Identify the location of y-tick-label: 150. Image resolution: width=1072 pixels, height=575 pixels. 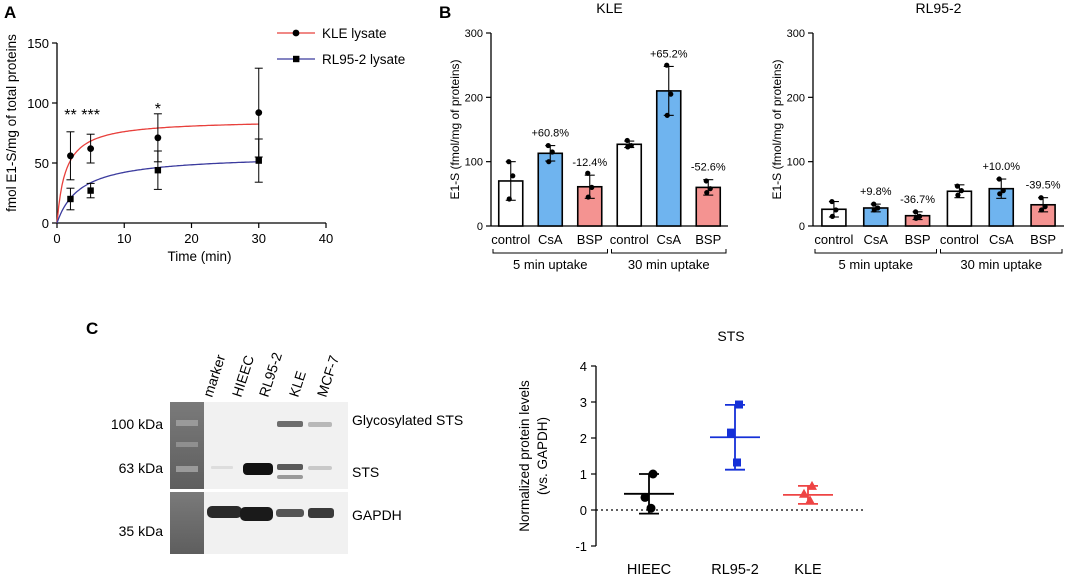
(38, 43).